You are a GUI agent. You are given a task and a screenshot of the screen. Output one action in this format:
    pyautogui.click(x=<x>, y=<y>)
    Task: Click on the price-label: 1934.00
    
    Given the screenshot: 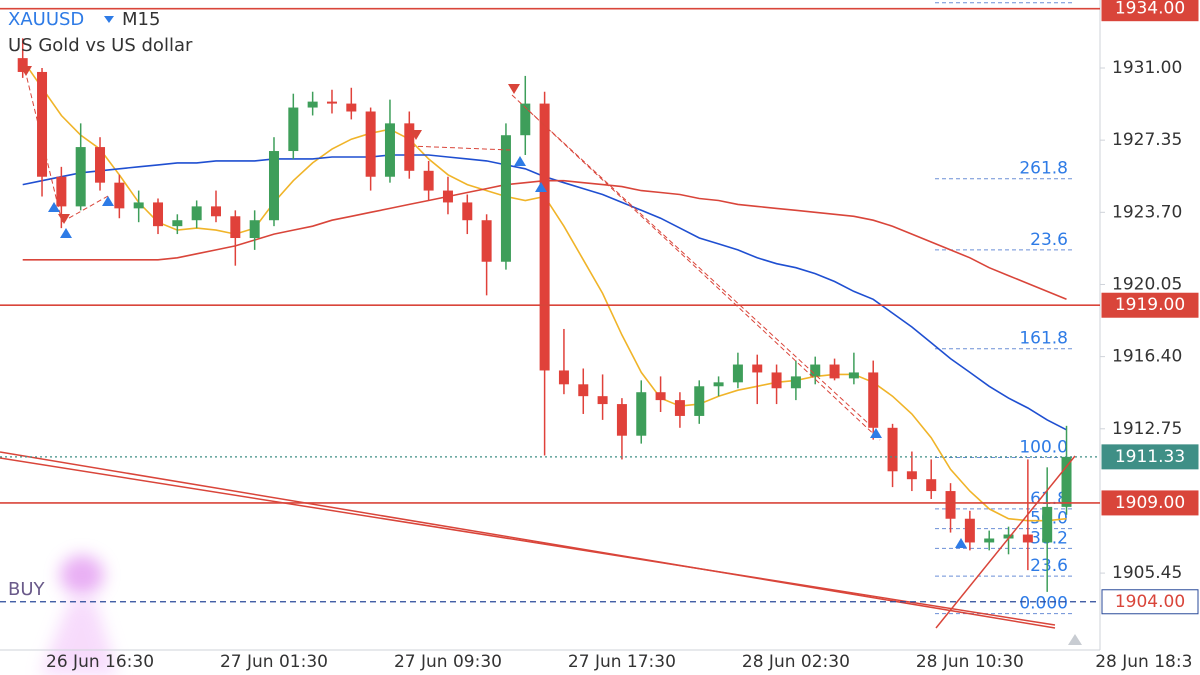 What is the action you would take?
    pyautogui.click(x=1150, y=9)
    